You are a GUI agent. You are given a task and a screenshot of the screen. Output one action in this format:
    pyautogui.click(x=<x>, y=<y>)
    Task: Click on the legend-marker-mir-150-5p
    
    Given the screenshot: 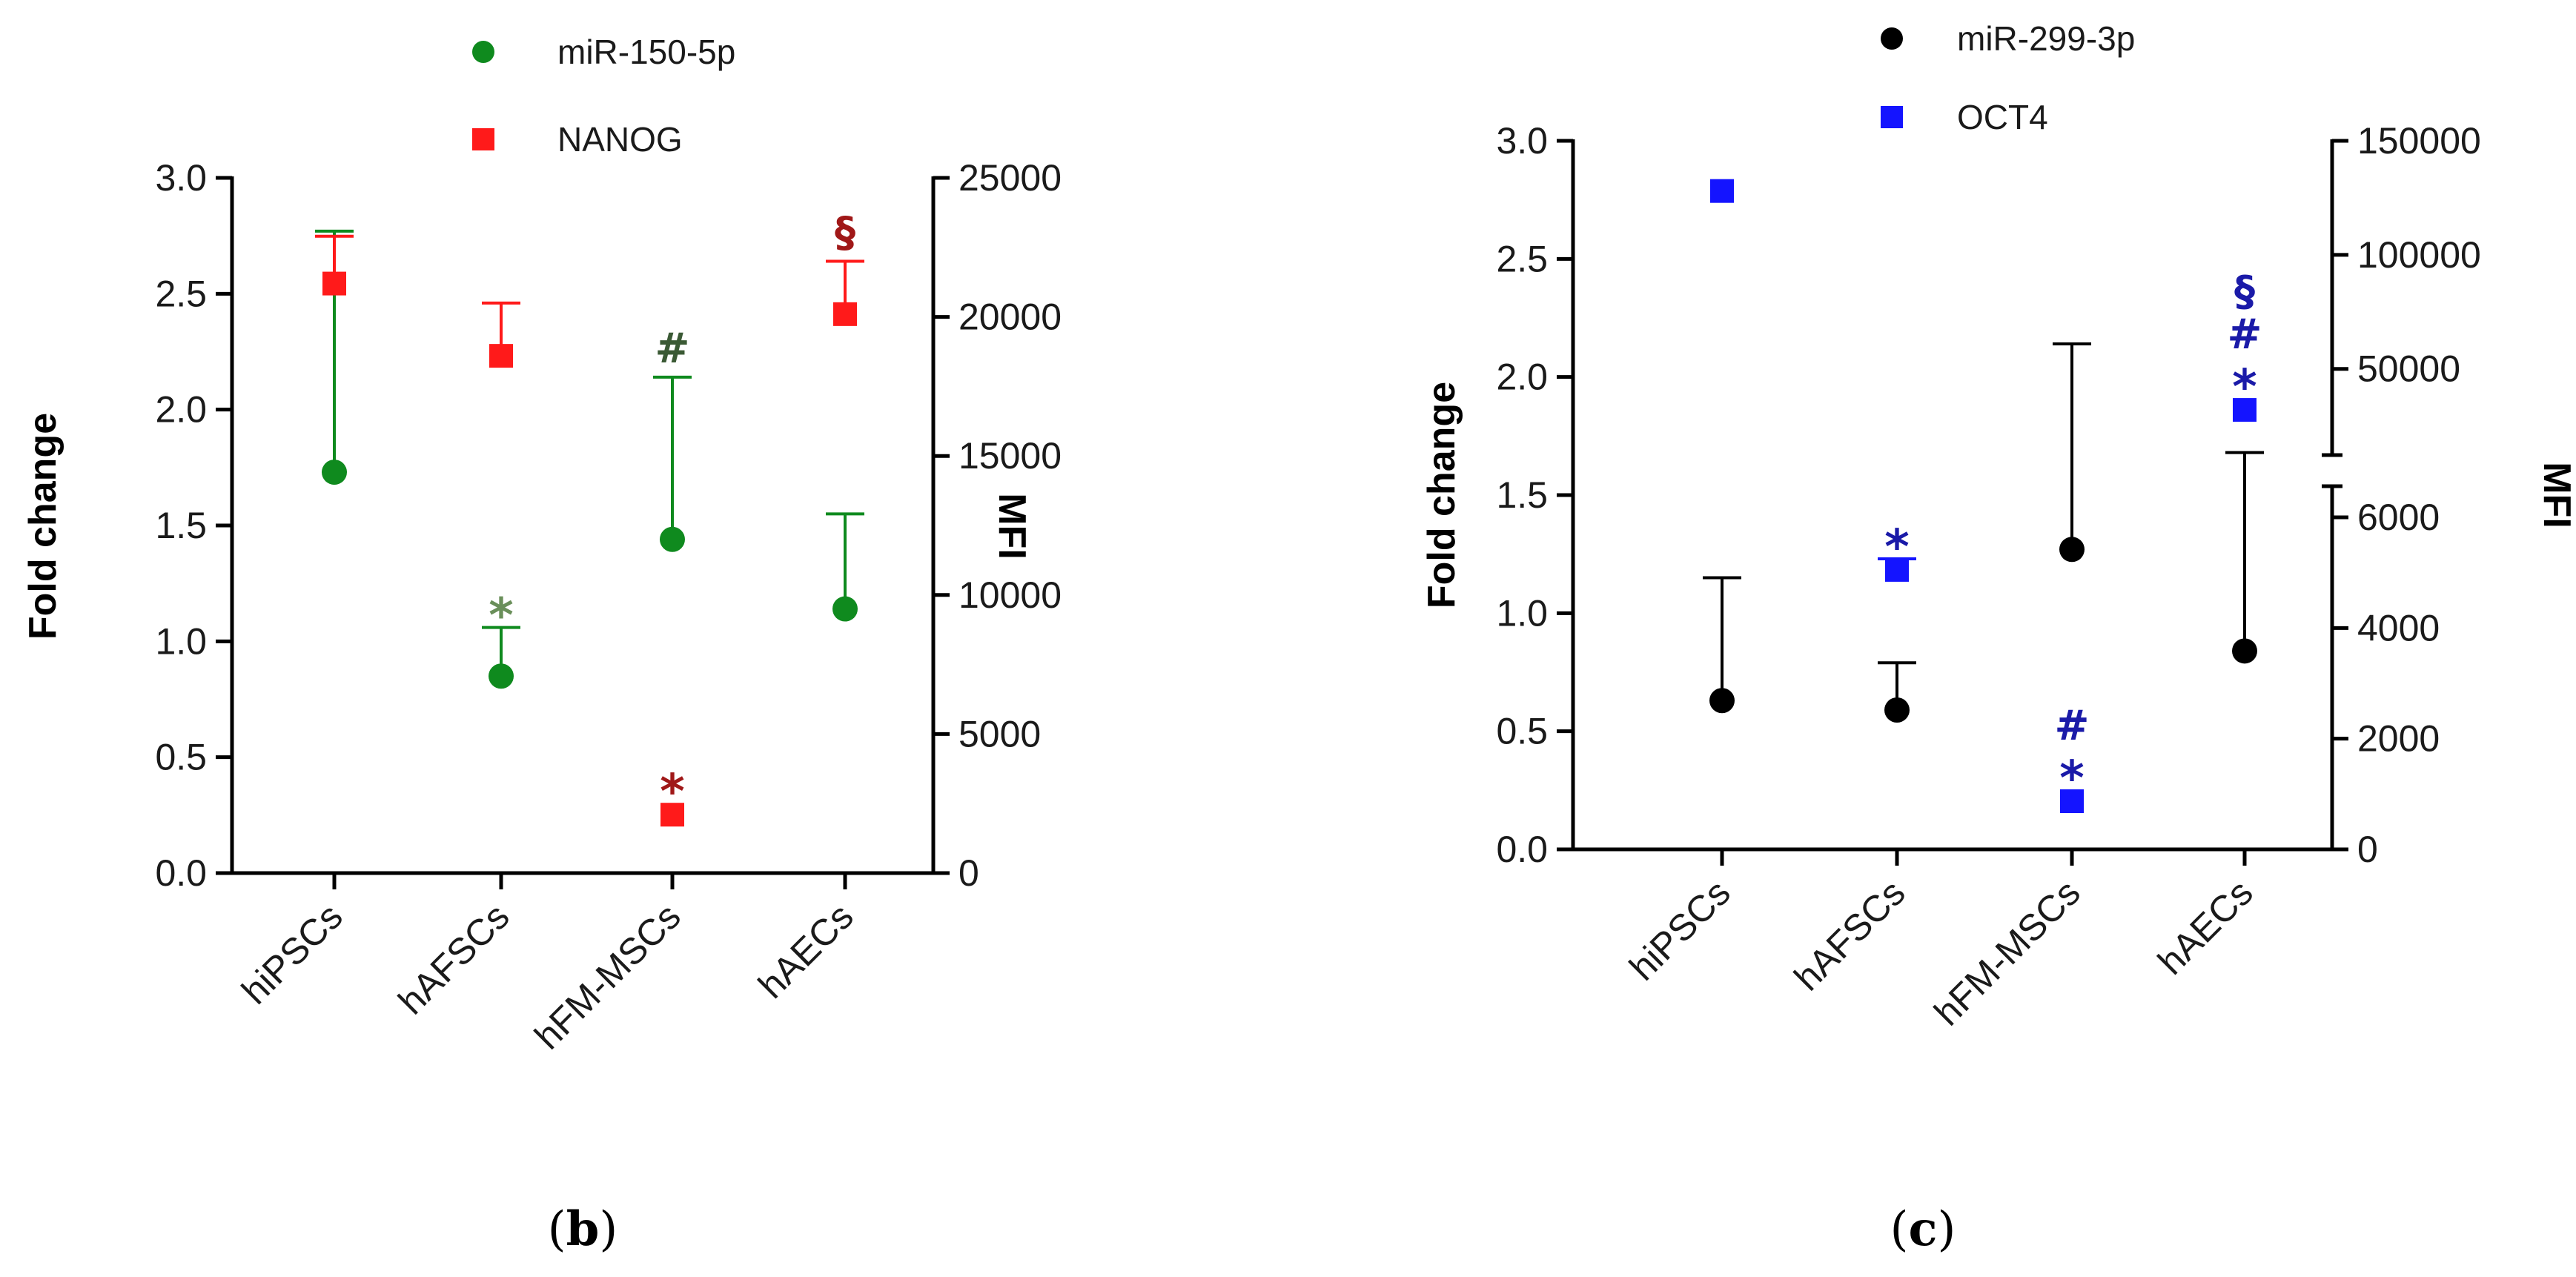 What is the action you would take?
    pyautogui.click(x=483, y=52)
    